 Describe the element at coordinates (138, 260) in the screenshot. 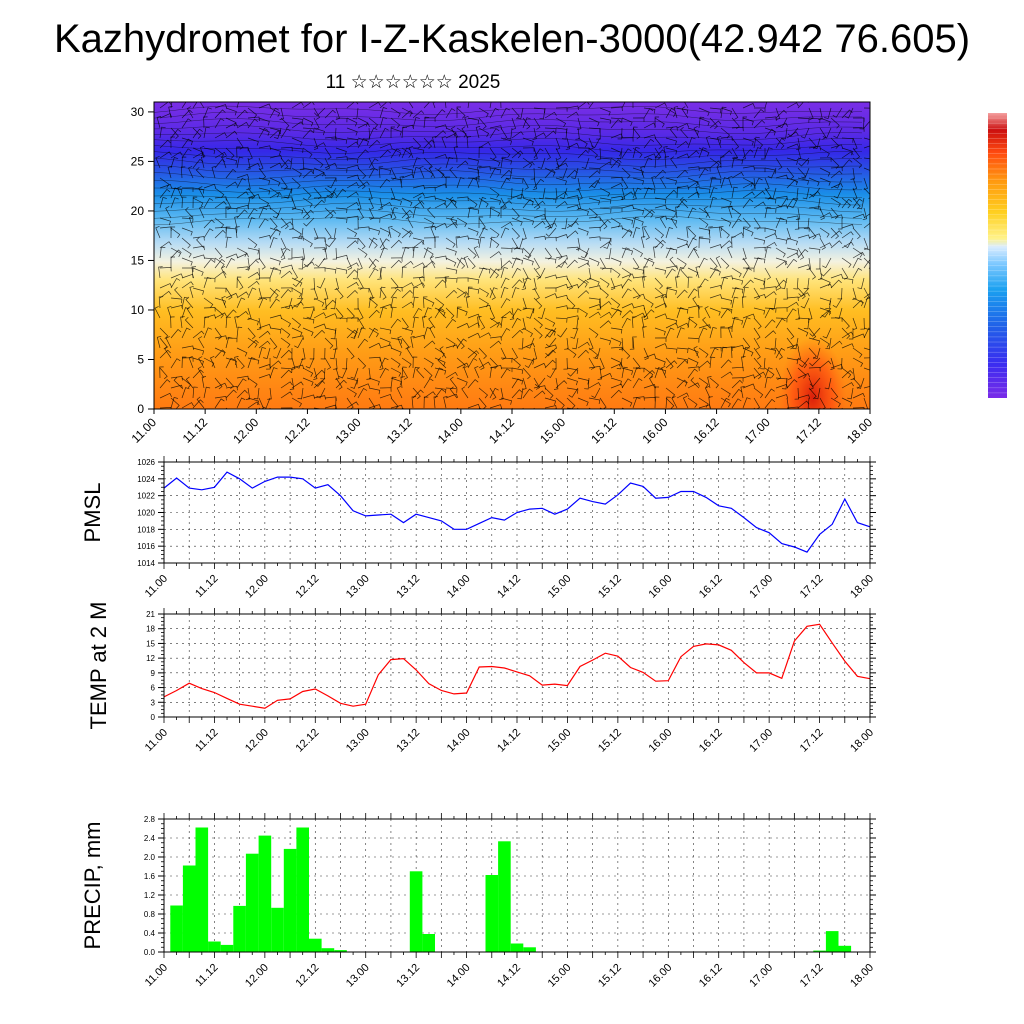

I see `y-tick-label: 15` at that location.